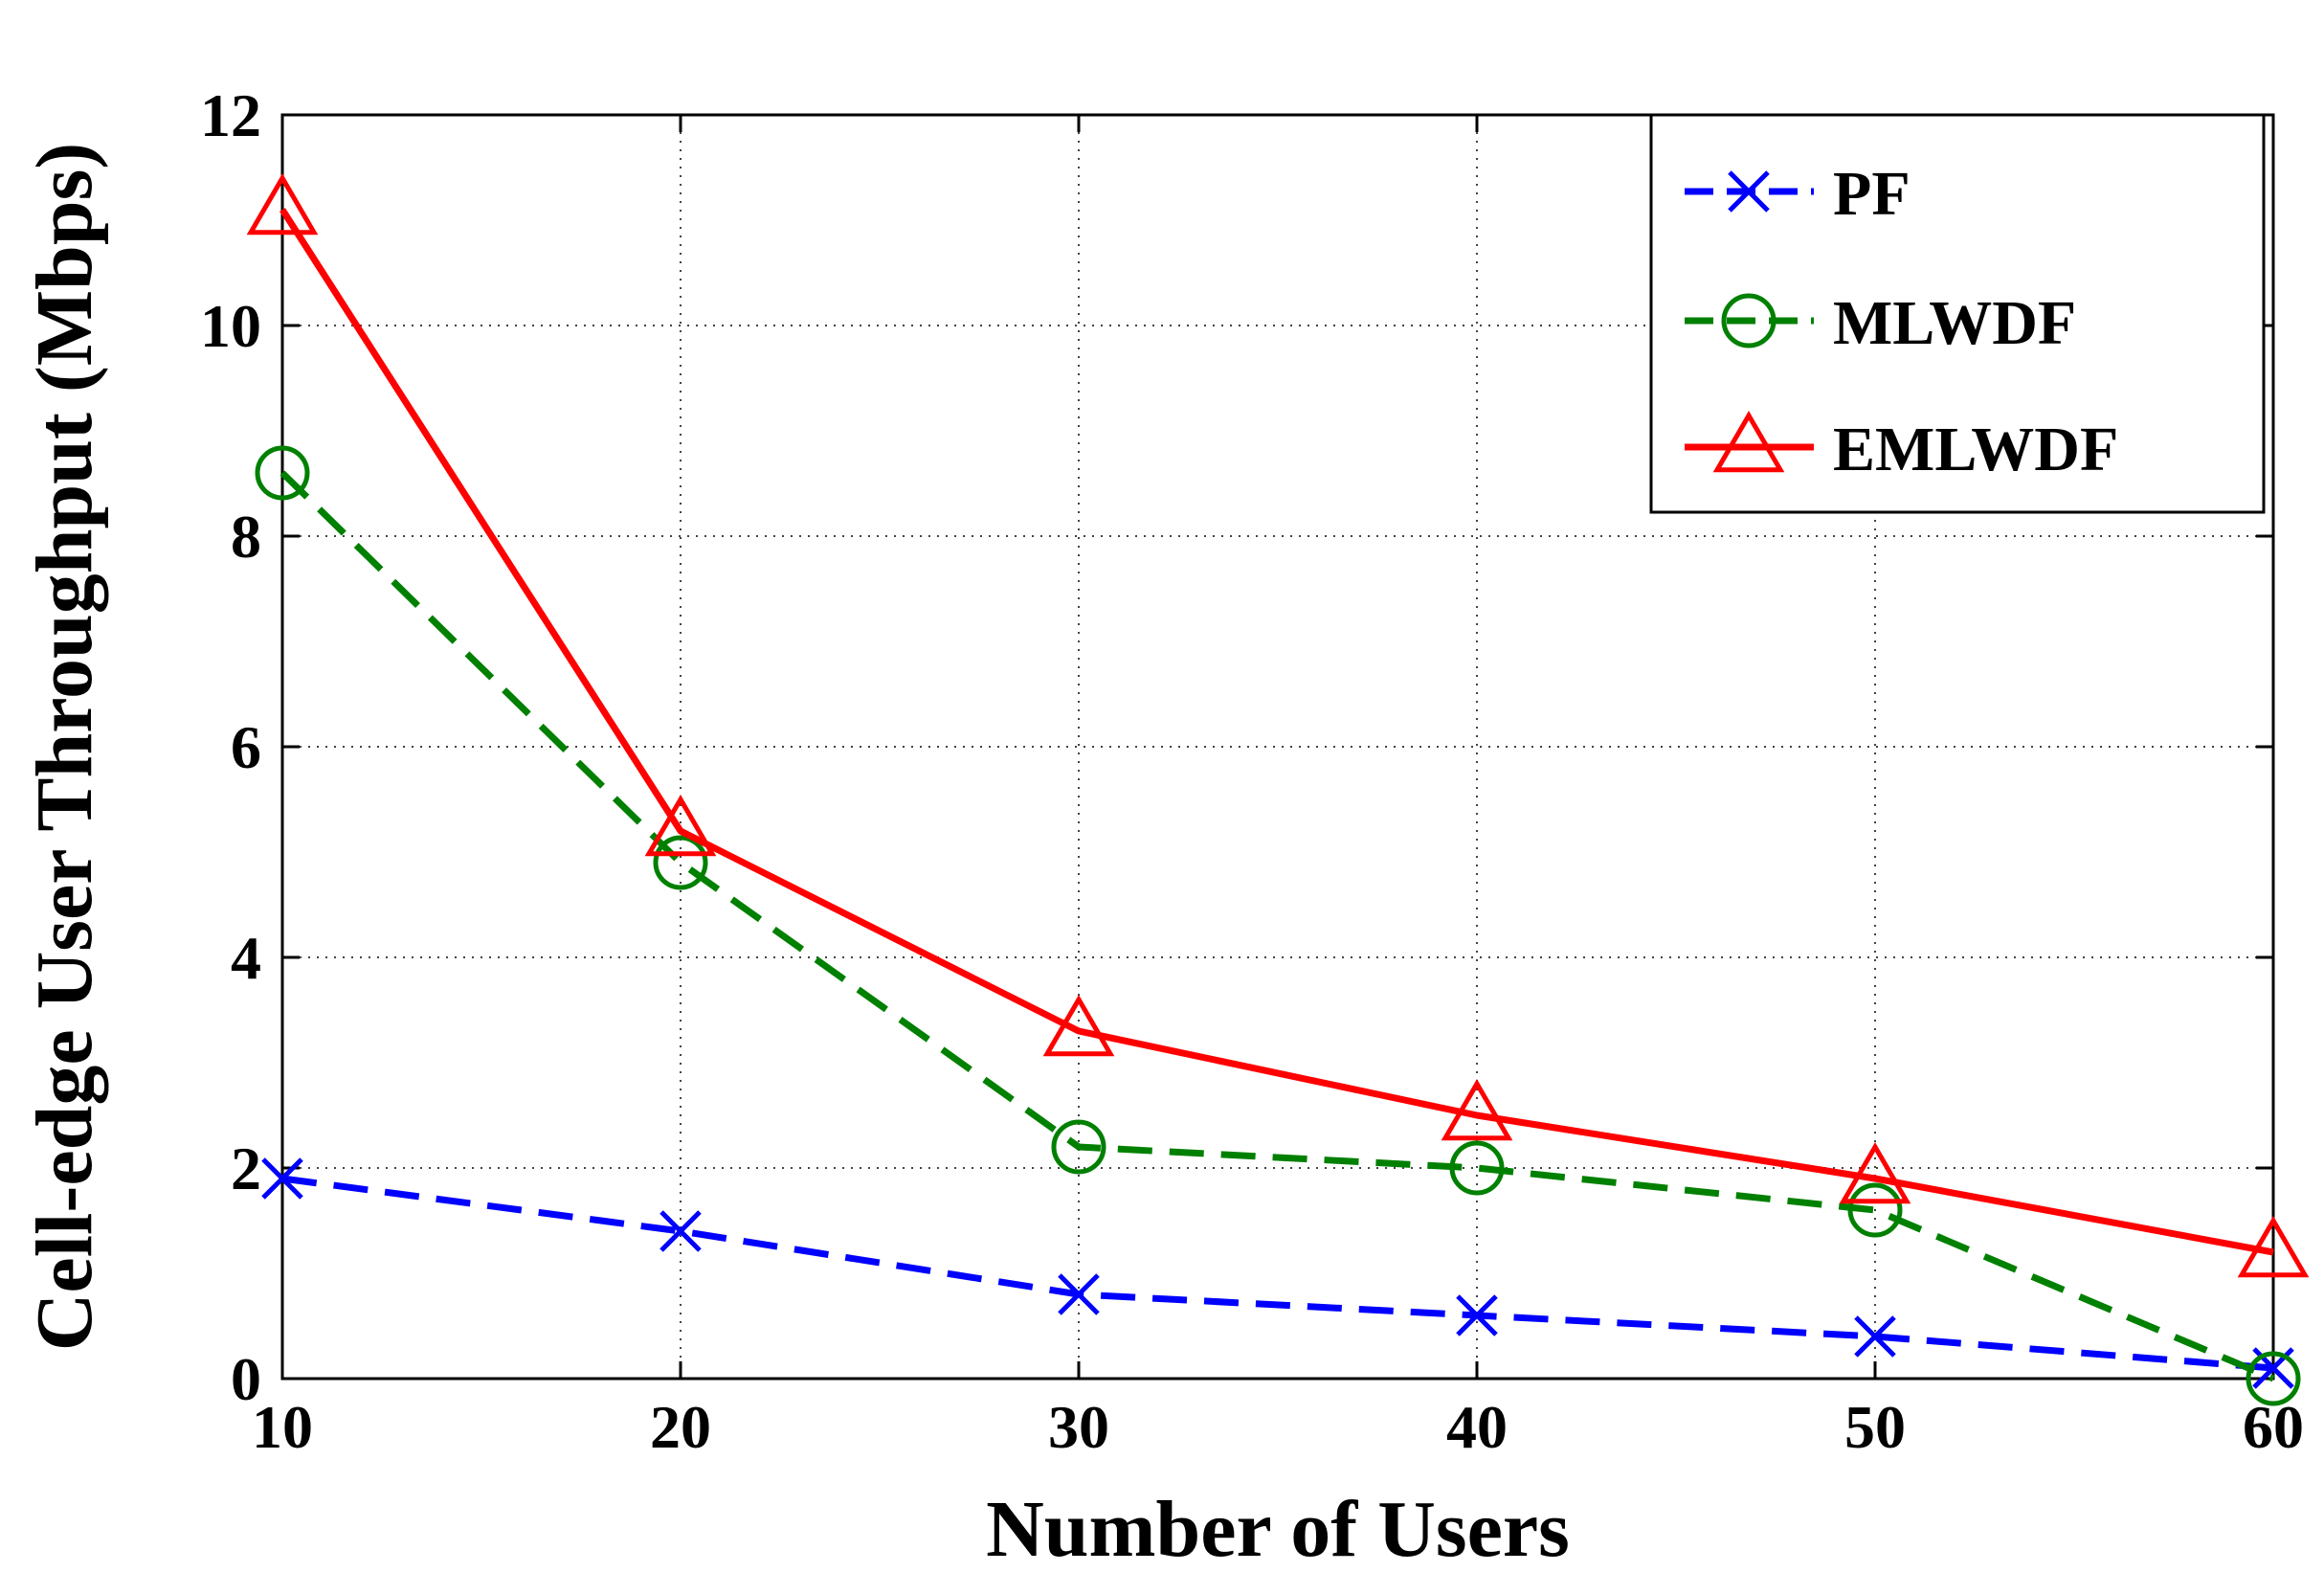 The height and width of the screenshot is (1572, 2324). I want to click on x-tick-label: 10, so click(282, 1427).